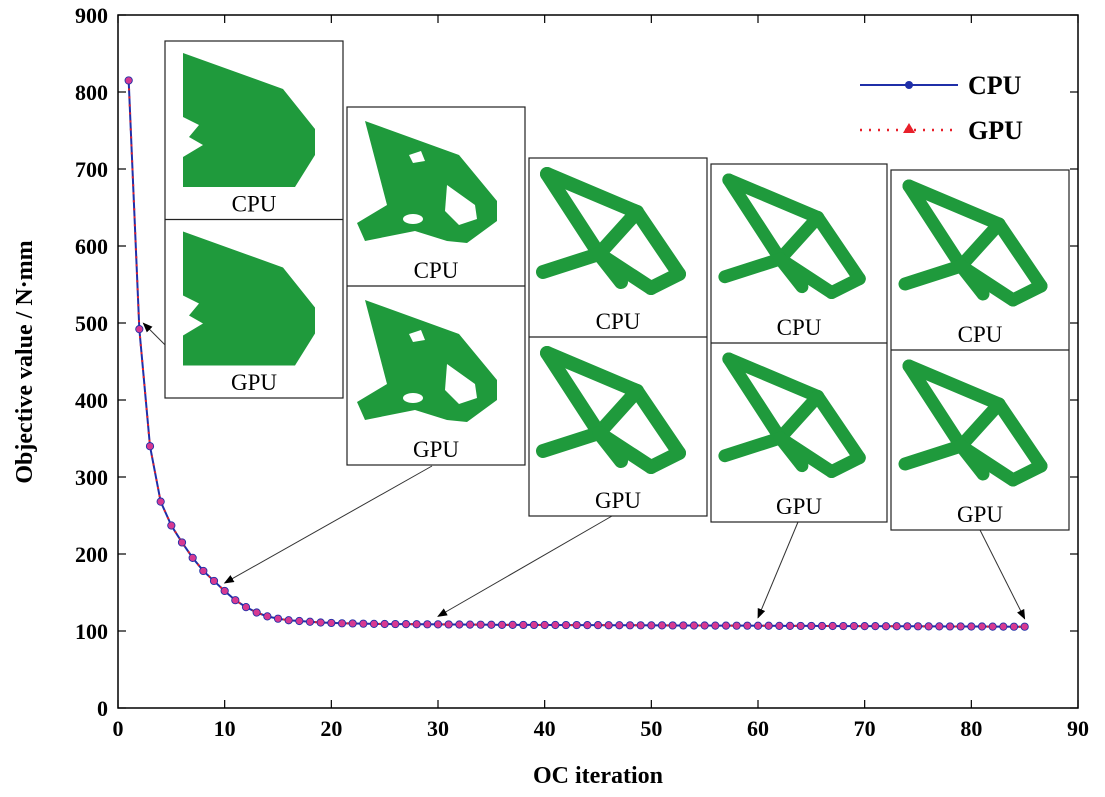  I want to click on legend-gpu-marker, so click(909, 128).